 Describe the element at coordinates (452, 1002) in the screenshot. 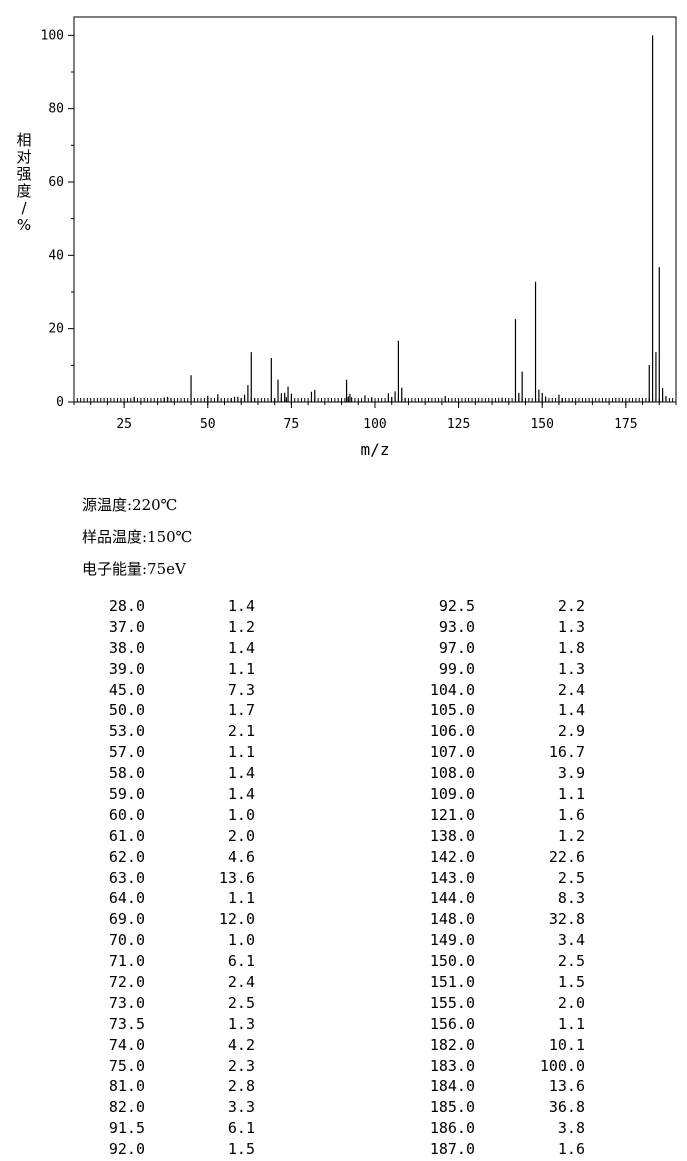

I see `mz-cell: 155.0` at that location.